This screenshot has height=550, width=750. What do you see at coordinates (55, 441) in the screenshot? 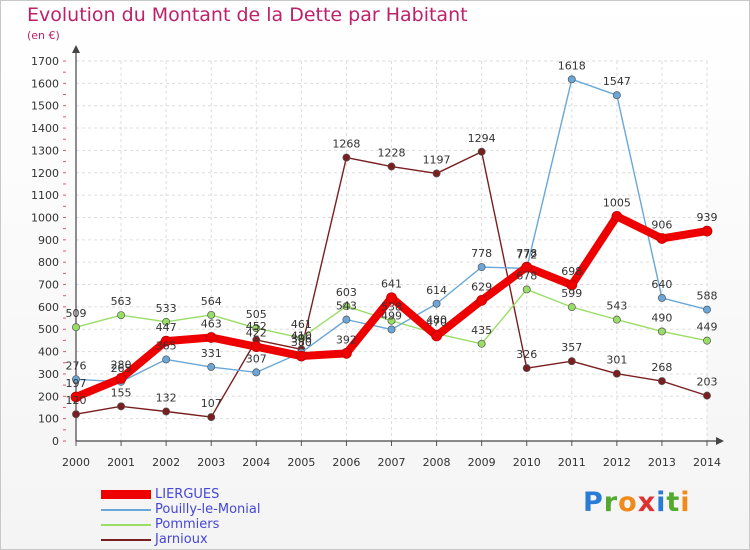
I see `y-tick-label: 0` at bounding box center [55, 441].